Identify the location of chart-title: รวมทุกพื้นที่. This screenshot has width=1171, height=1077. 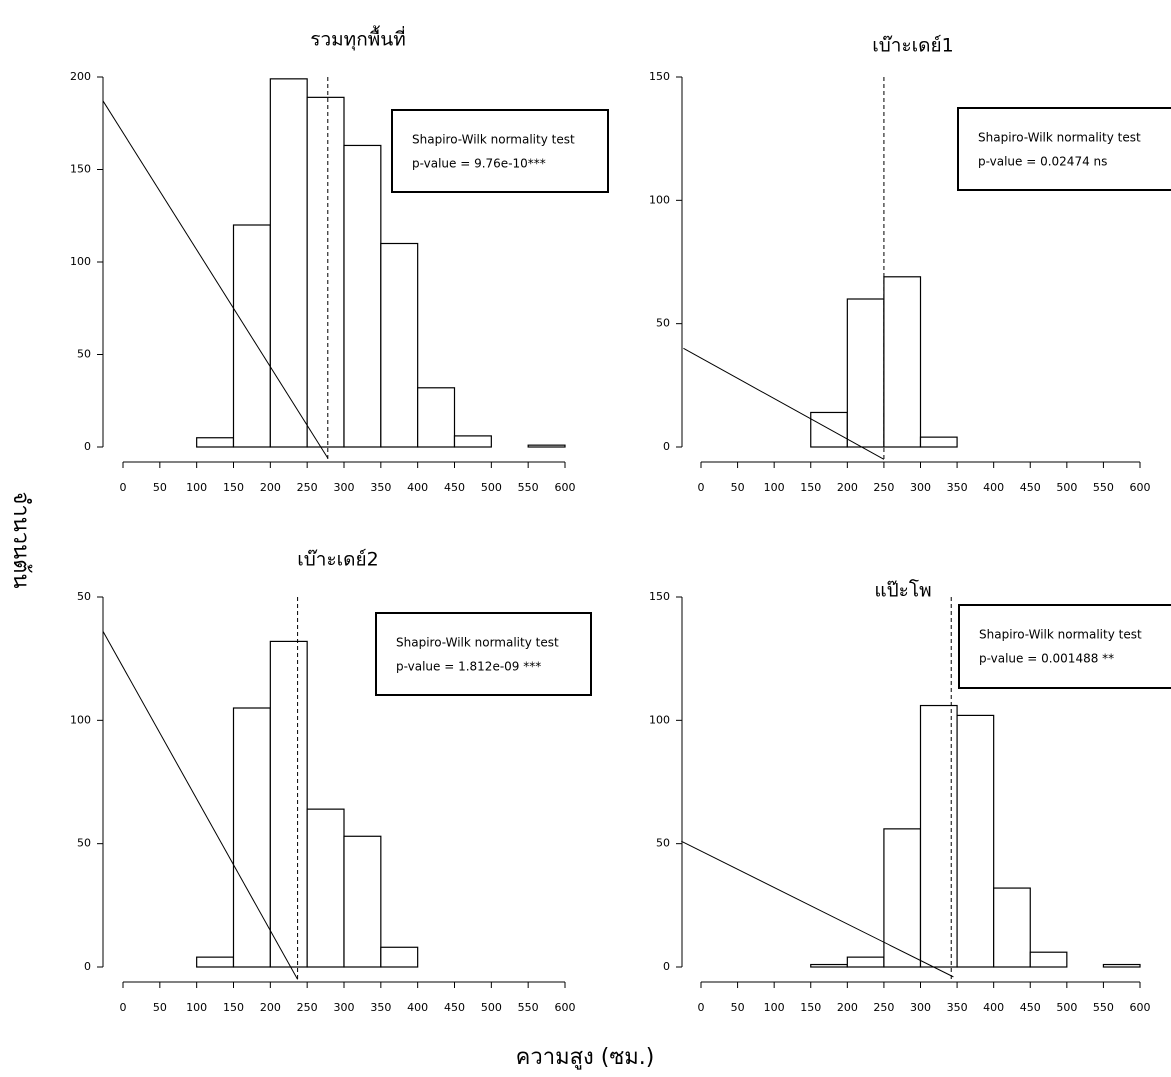
(357, 39).